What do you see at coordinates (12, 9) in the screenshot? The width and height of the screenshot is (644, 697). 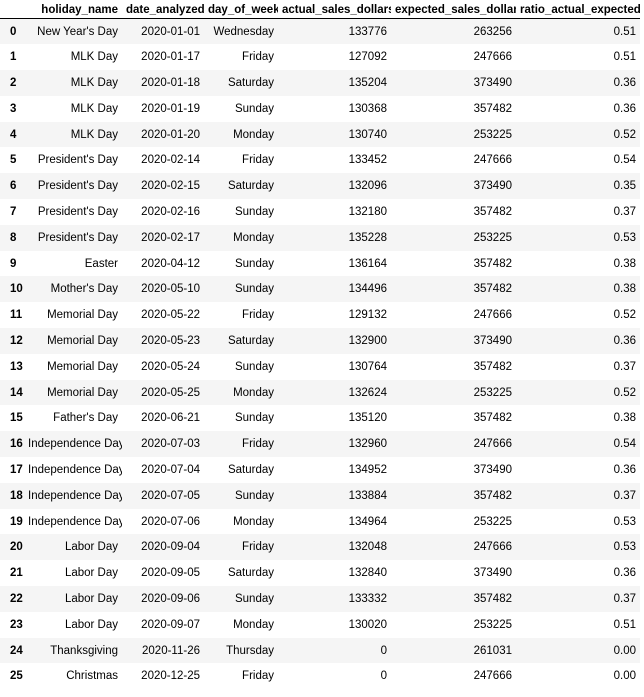 I see `index-header` at bounding box center [12, 9].